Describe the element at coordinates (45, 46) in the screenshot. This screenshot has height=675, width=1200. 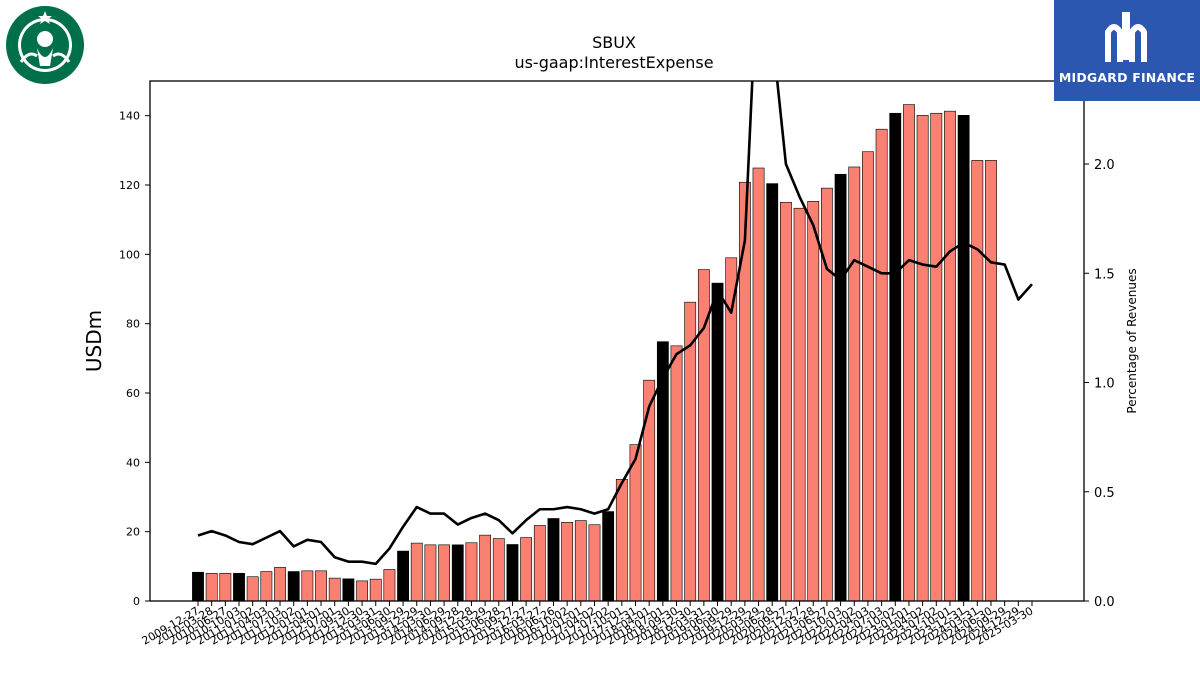
I see `starbucks-logo` at that location.